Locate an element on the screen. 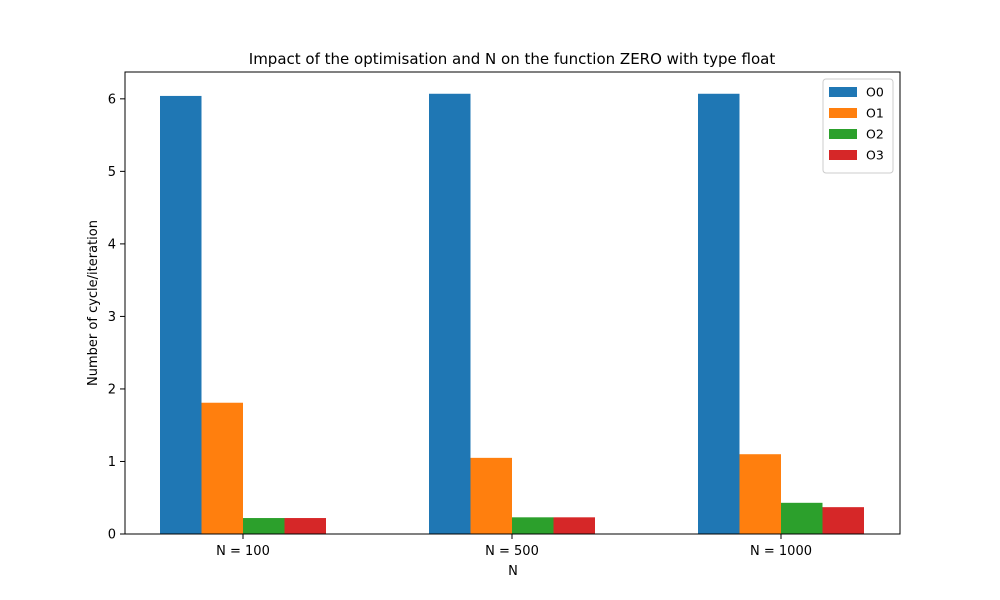 Image resolution: width=1000 pixels, height=600 pixels. x-tick-label: N = 100 is located at coordinates (243, 551).